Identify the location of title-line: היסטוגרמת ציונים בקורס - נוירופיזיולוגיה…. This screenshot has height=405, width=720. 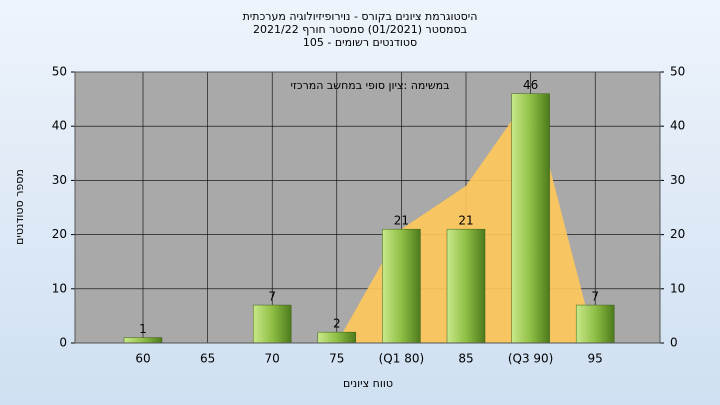
(360, 16).